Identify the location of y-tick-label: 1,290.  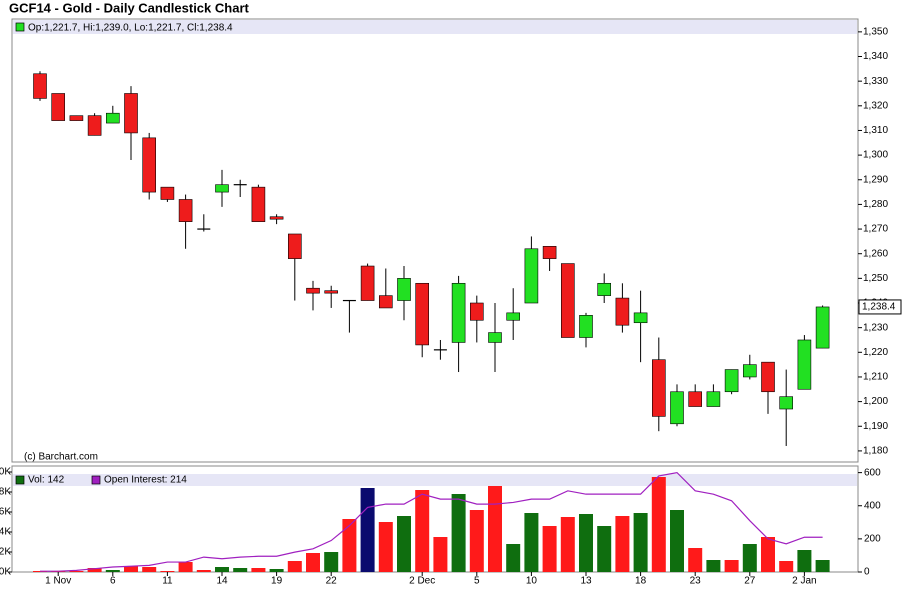
(875, 179).